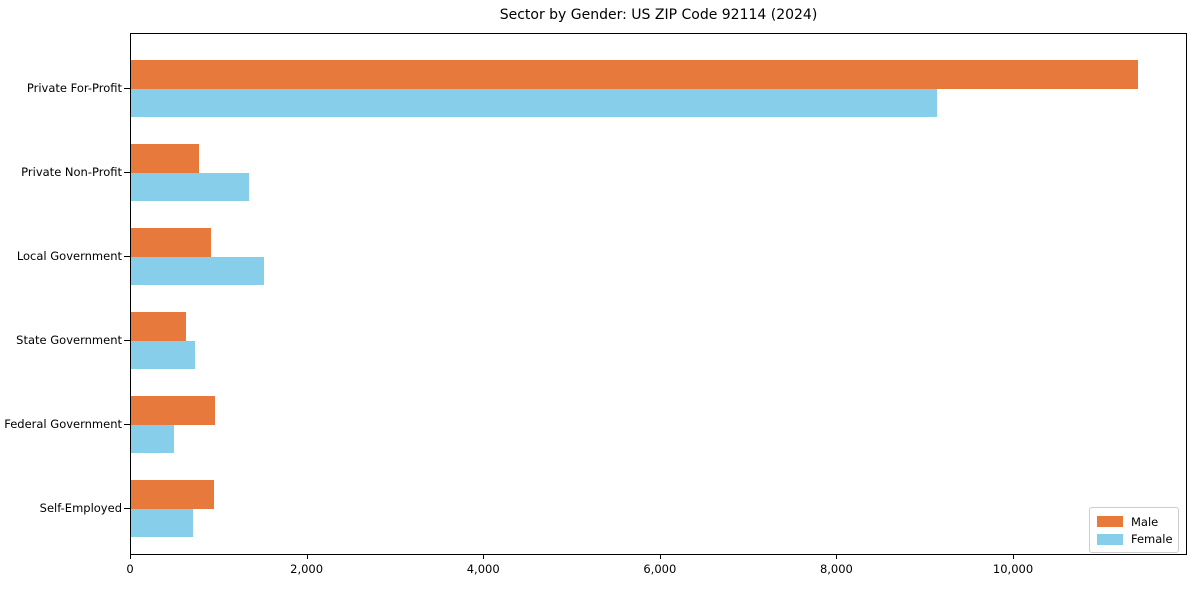 The image size is (1200, 600). Describe the element at coordinates (660, 569) in the screenshot. I see `xtick-label-3: 6,000` at that location.